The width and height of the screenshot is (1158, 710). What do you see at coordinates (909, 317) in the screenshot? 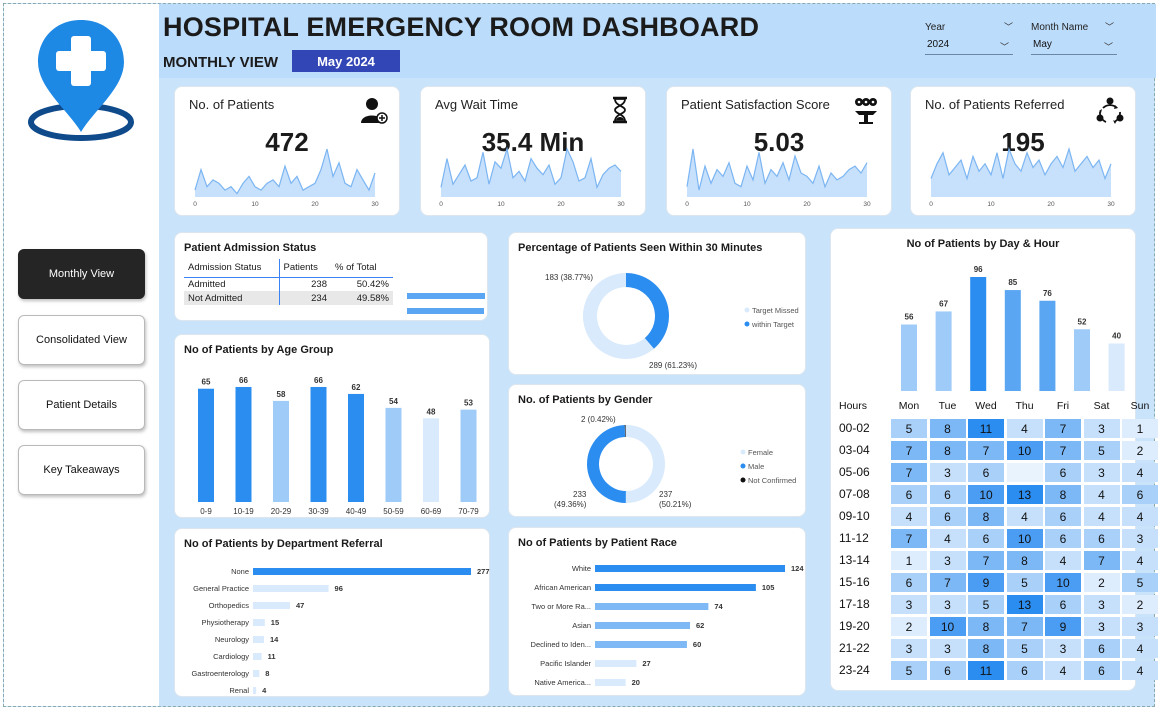
I see `day-total-label: 56` at bounding box center [909, 317].